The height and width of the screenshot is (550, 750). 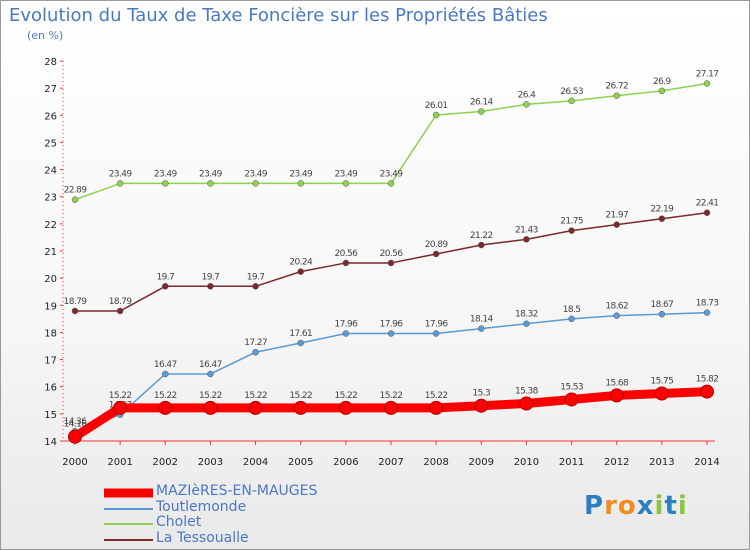 I want to click on legend-label: Cholet, so click(x=179, y=522).